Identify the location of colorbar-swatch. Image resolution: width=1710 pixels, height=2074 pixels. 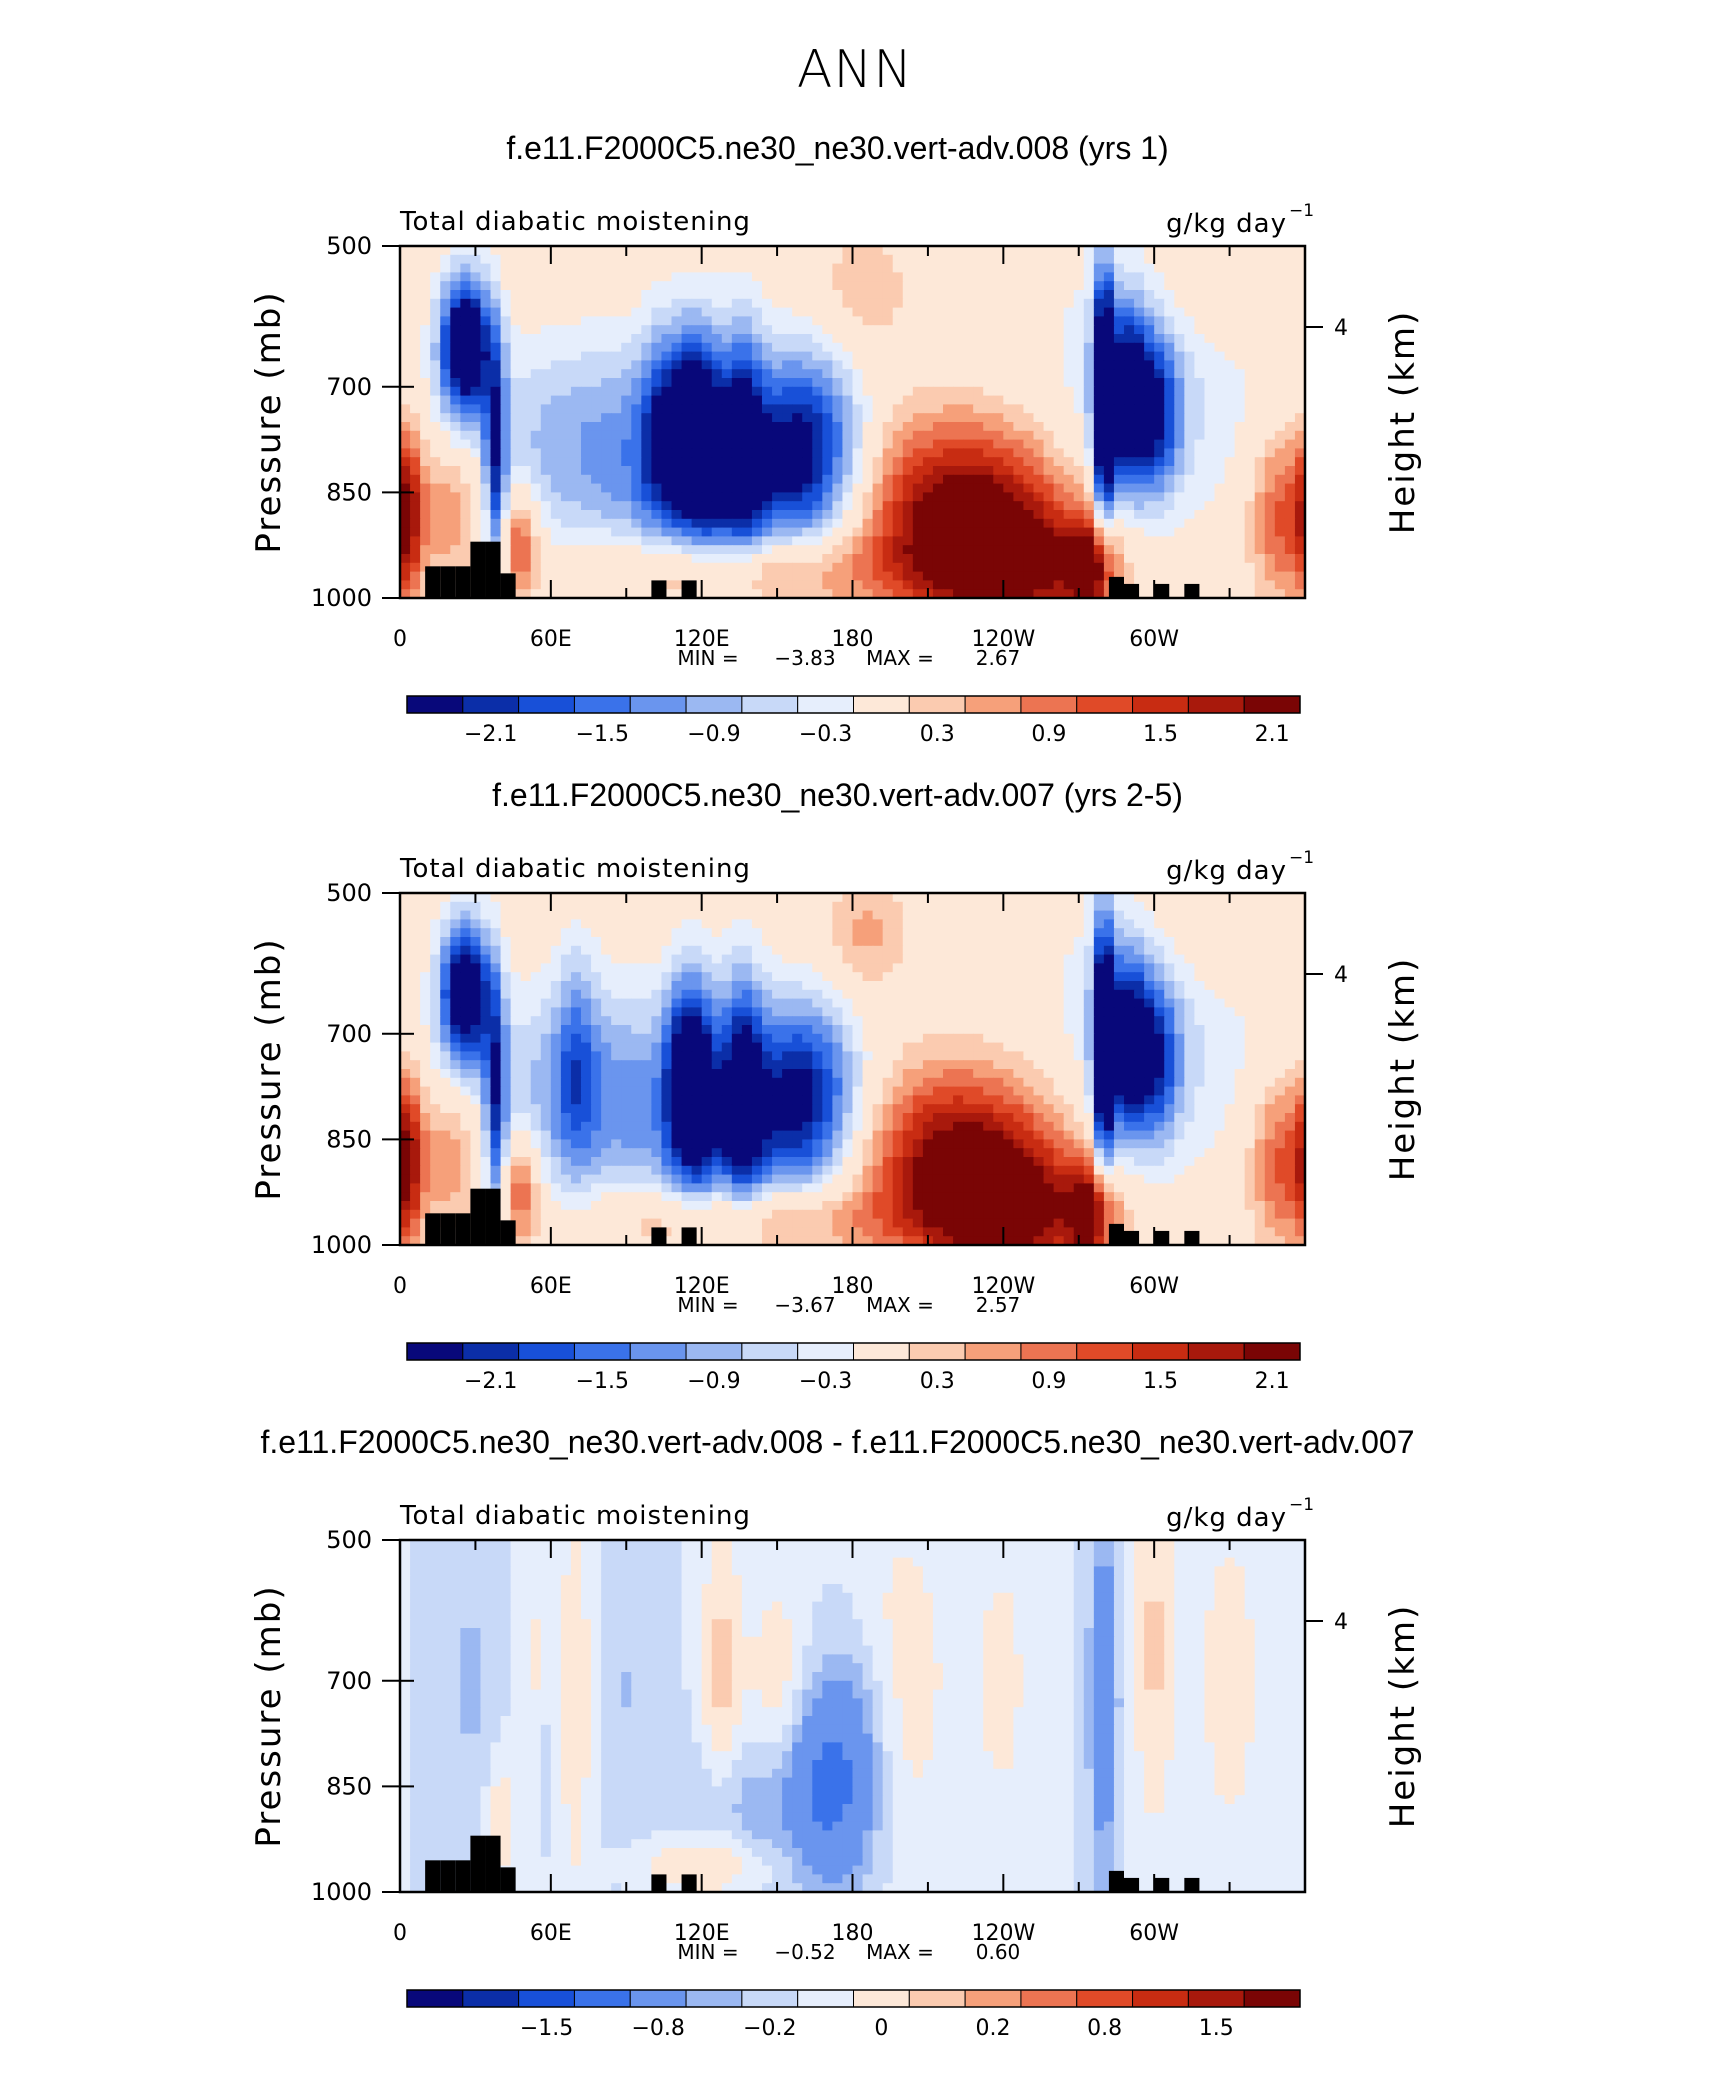
(1049, 704).